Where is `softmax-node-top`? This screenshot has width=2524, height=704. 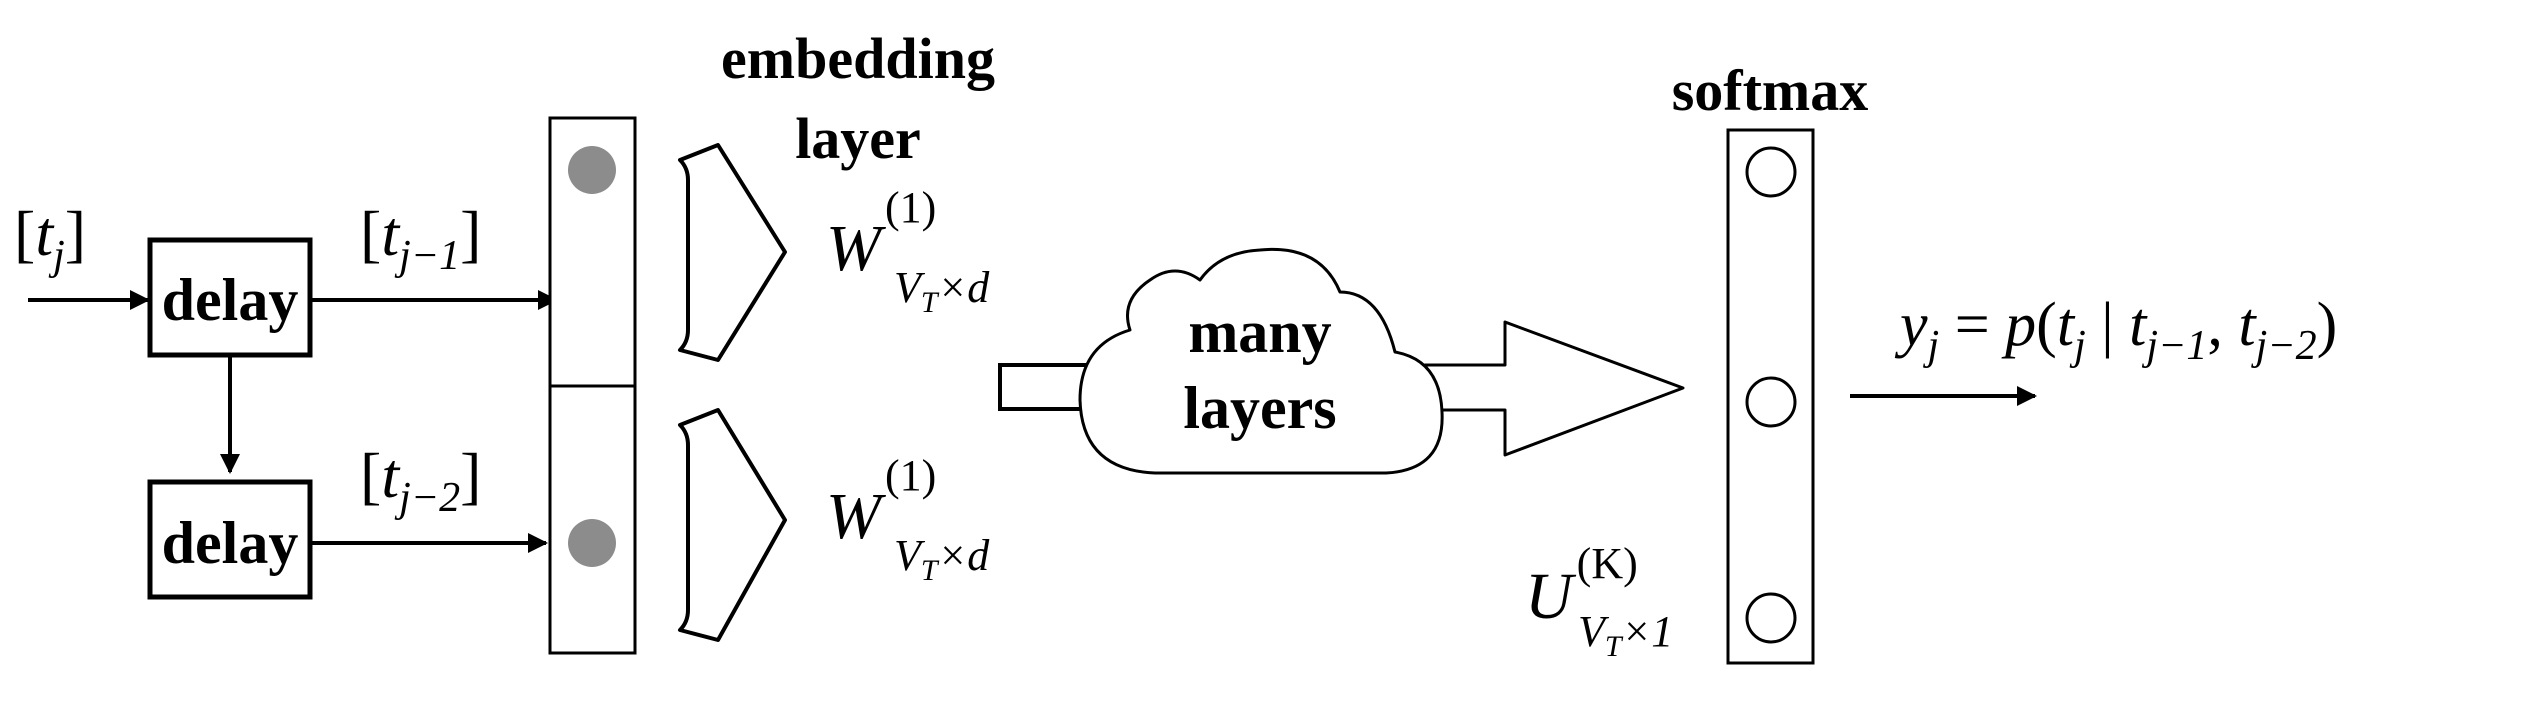
softmax-node-top is located at coordinates (1771, 172).